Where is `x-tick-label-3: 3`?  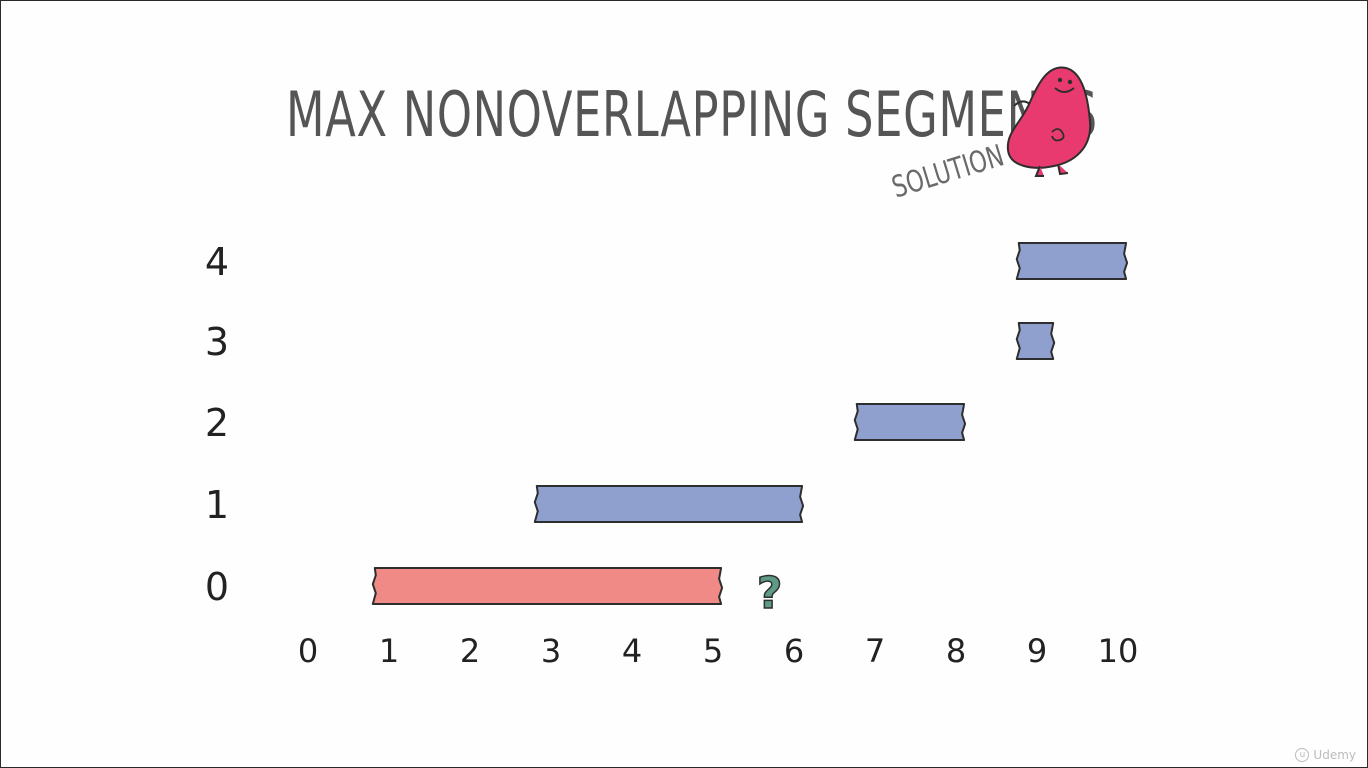 x-tick-label-3: 3 is located at coordinates (551, 651).